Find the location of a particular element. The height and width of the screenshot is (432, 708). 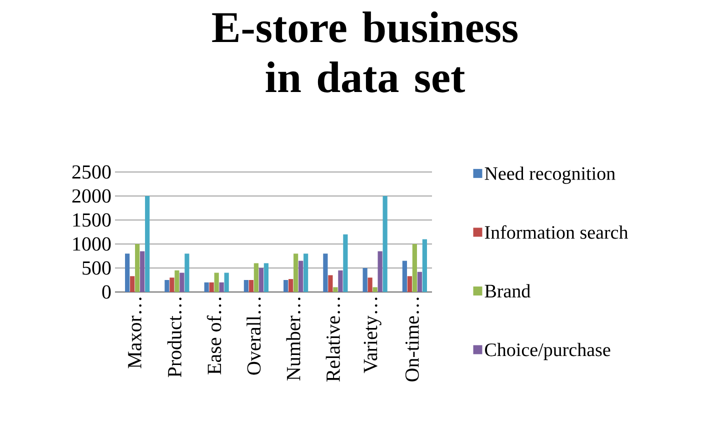

chart-title: E-store business in data set is located at coordinates (365, 52).